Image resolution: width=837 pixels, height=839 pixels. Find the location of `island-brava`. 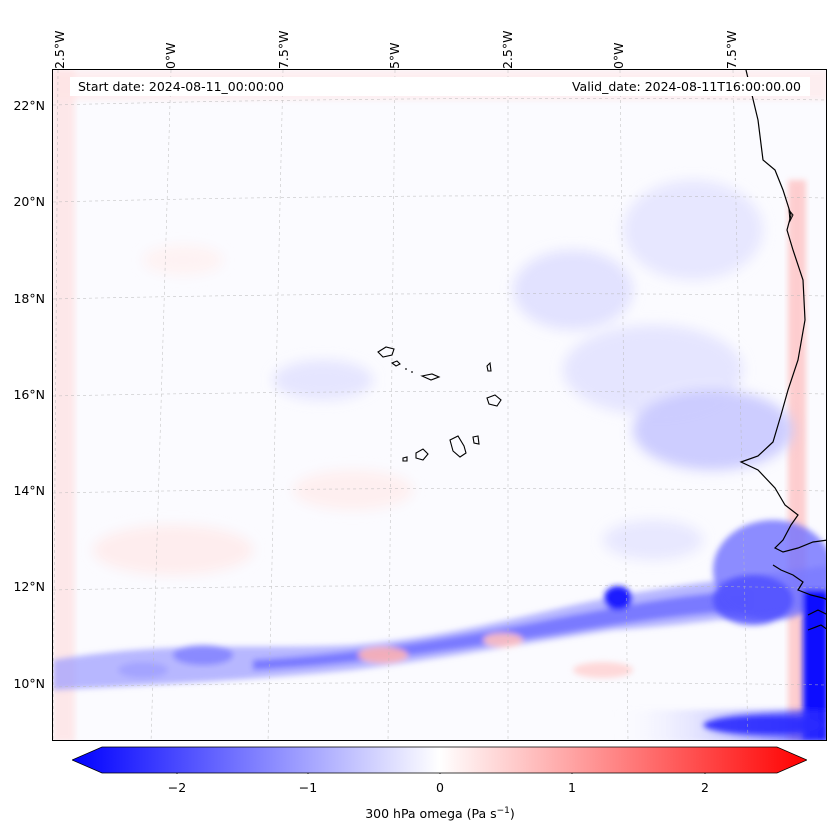

island-brava is located at coordinates (405, 459).